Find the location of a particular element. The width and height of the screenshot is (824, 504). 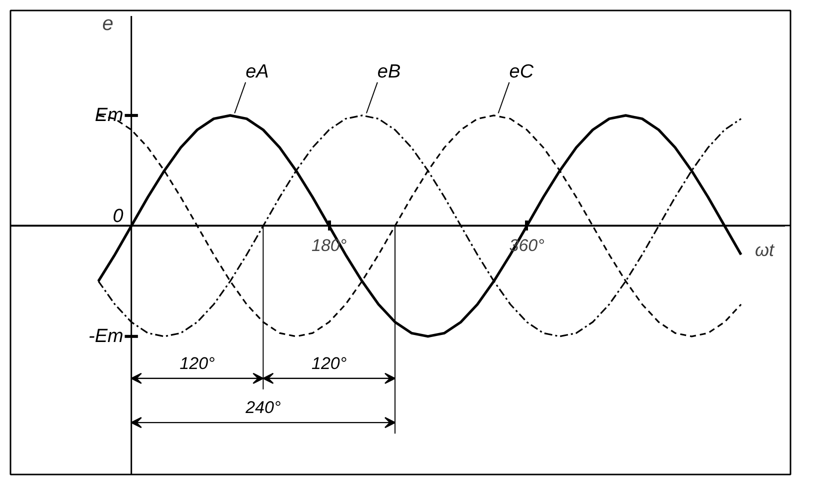

y-axis-title: e is located at coordinates (108, 24).